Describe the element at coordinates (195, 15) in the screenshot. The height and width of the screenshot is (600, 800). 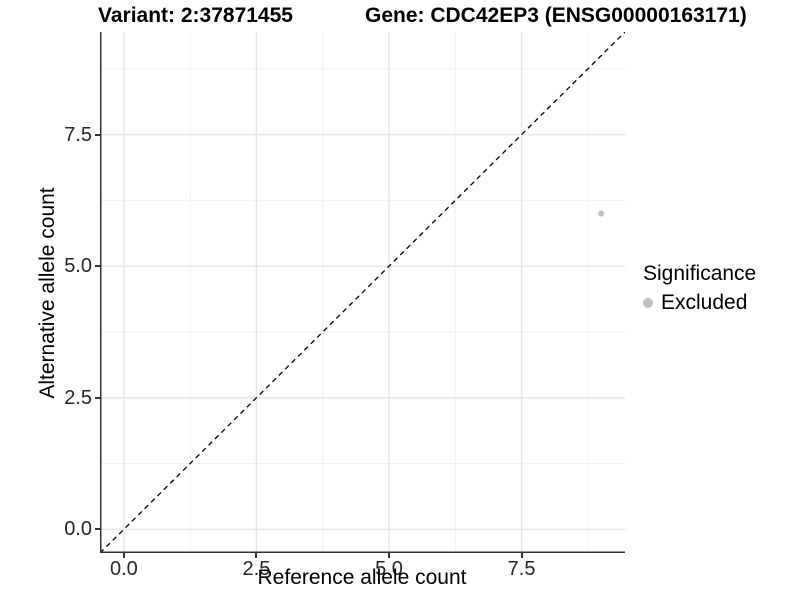
I see `plot-title-variant: Variant: 2:37871455` at that location.